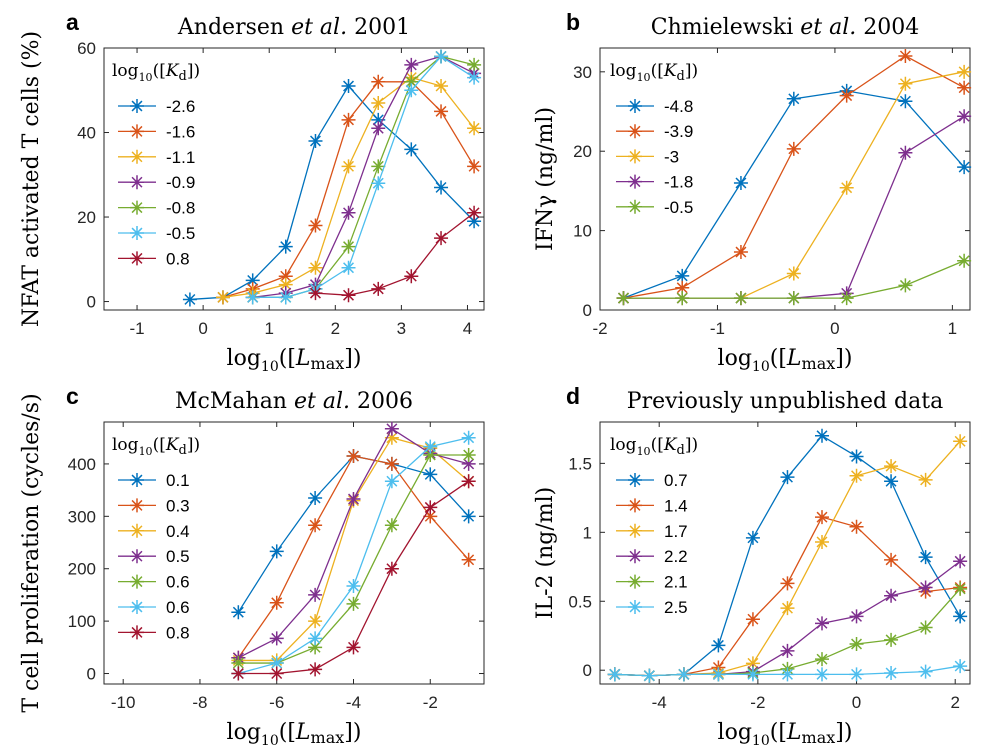  Describe the element at coordinates (154, 480) in the screenshot. I see `legend-entry: 0.1` at that location.